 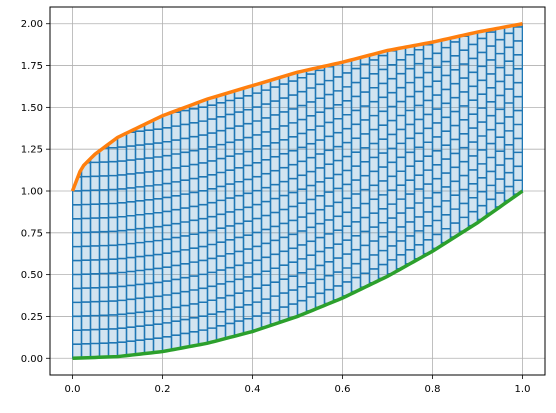 What do you see at coordinates (73, 389) in the screenshot?
I see `x-tick-label: 0.0` at bounding box center [73, 389].